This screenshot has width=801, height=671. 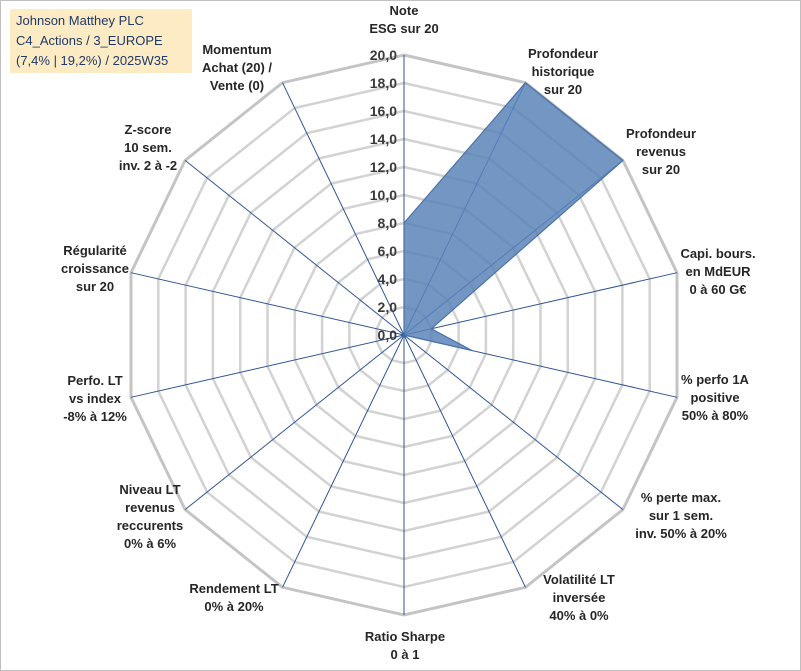 I want to click on axis-label-line: Ratio Sharpe, so click(x=405, y=636).